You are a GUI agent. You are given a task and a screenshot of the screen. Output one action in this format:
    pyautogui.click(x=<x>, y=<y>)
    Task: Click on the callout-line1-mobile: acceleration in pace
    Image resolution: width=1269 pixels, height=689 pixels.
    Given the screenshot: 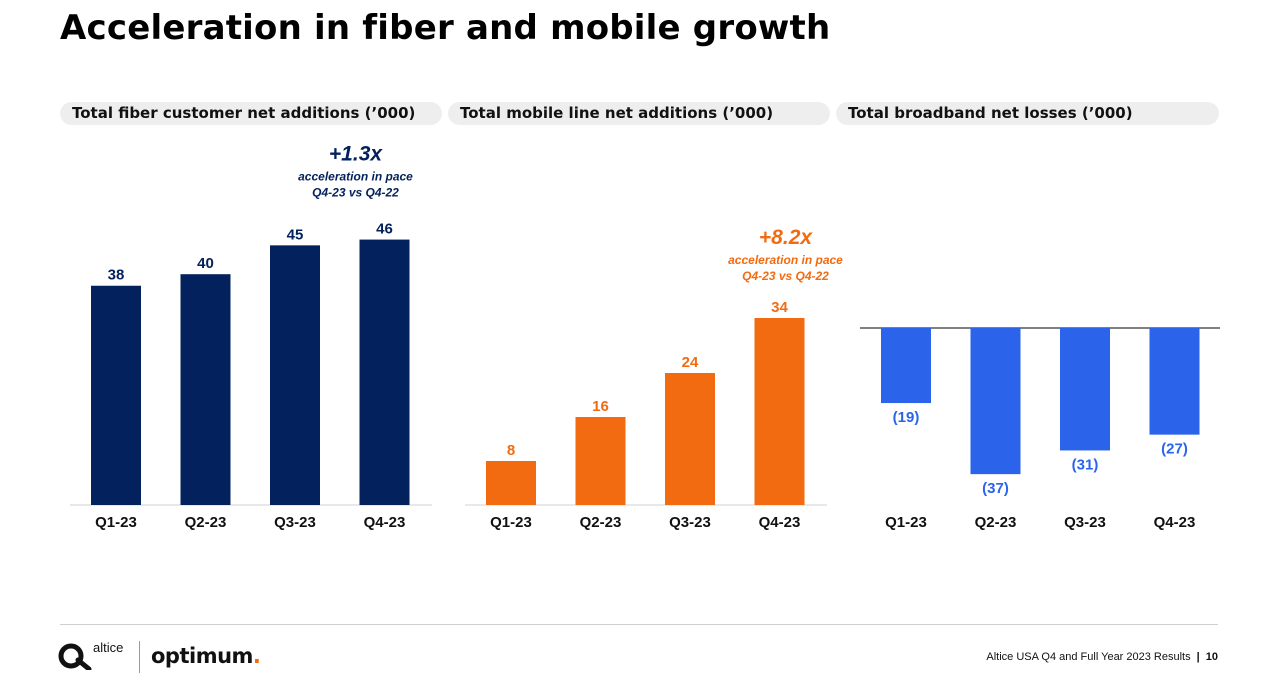 What is the action you would take?
    pyautogui.click(x=785, y=260)
    